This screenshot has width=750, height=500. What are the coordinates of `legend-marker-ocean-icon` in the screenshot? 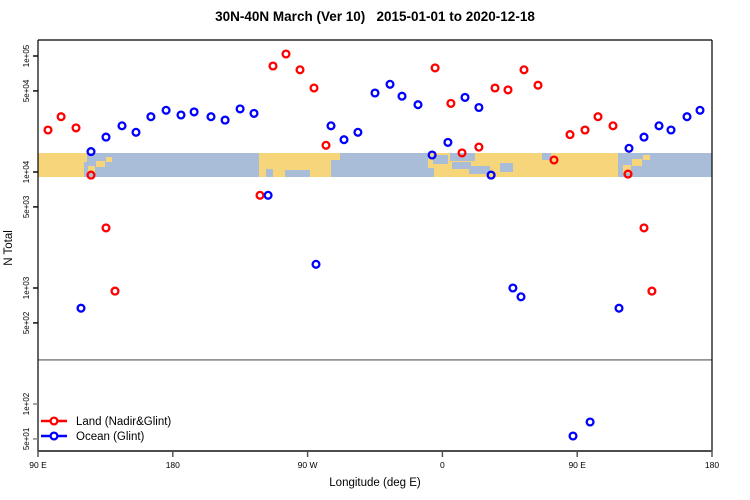 It's located at (54, 436).